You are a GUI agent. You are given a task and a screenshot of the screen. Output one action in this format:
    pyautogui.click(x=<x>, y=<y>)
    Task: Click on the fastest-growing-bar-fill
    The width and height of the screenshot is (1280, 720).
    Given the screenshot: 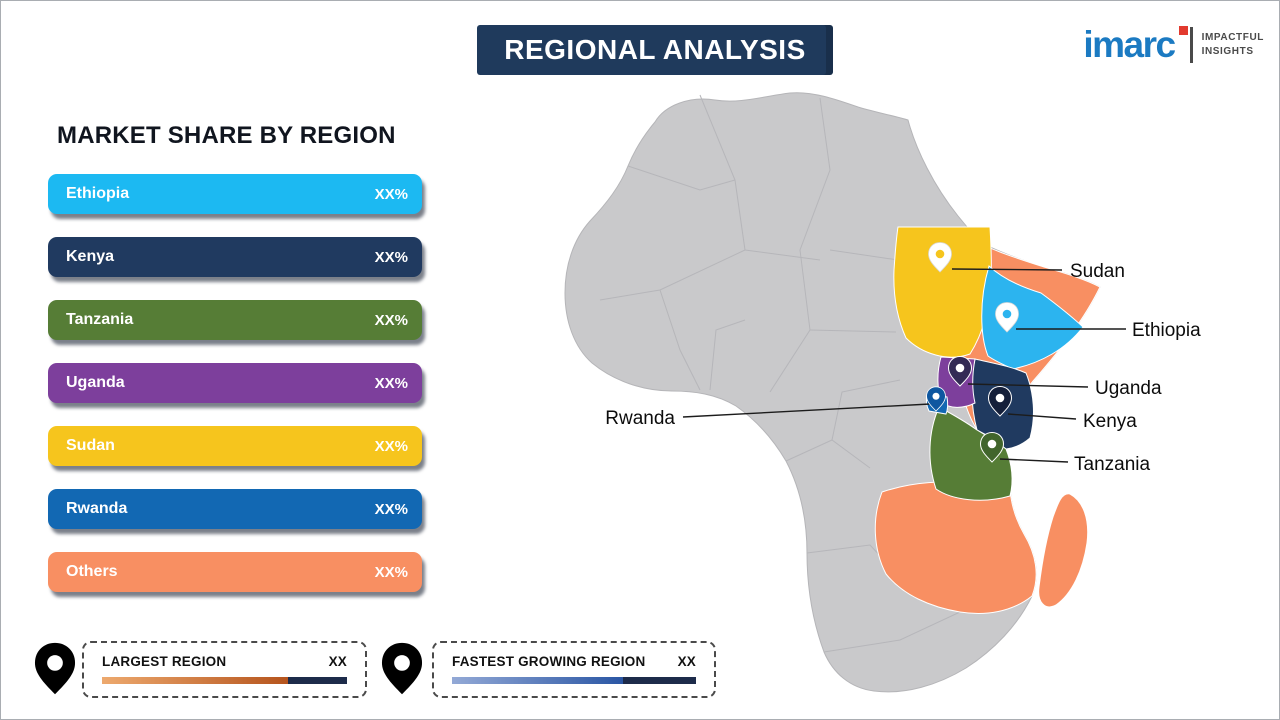 What is the action you would take?
    pyautogui.click(x=537, y=680)
    